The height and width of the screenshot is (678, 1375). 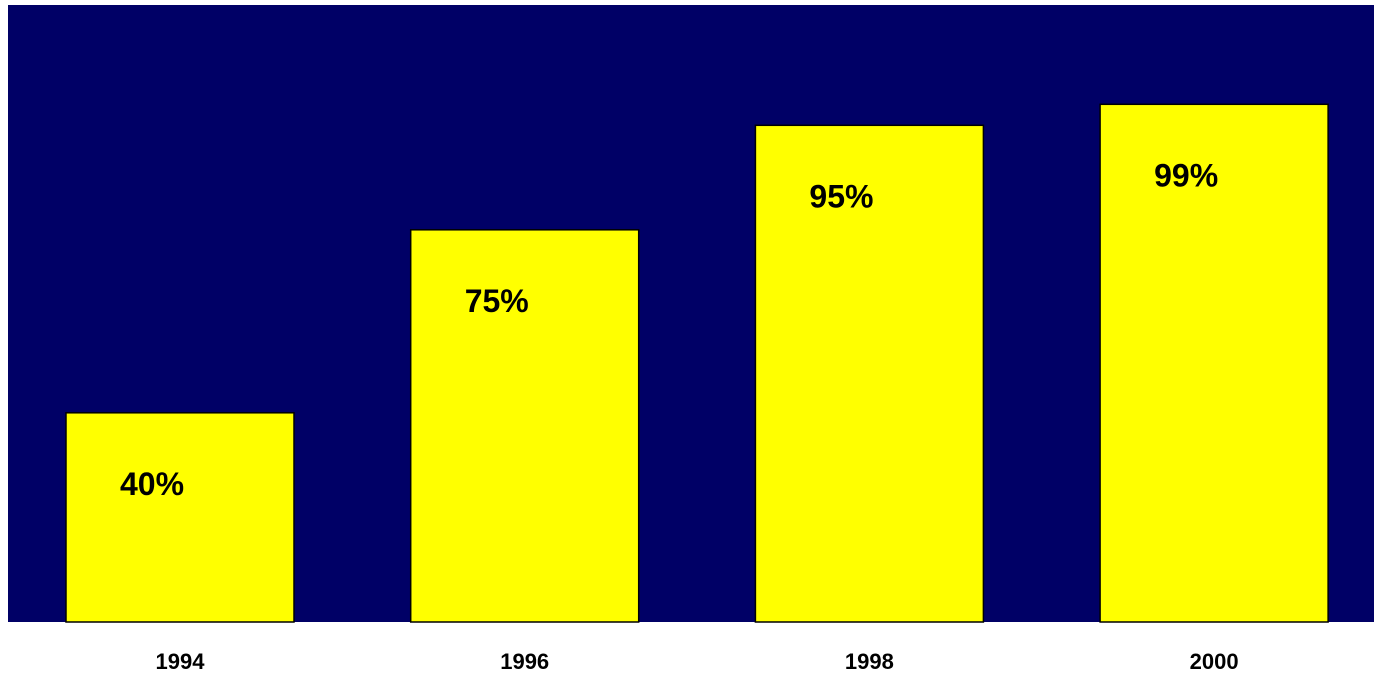 What do you see at coordinates (180, 517) in the screenshot?
I see `bar-1994` at bounding box center [180, 517].